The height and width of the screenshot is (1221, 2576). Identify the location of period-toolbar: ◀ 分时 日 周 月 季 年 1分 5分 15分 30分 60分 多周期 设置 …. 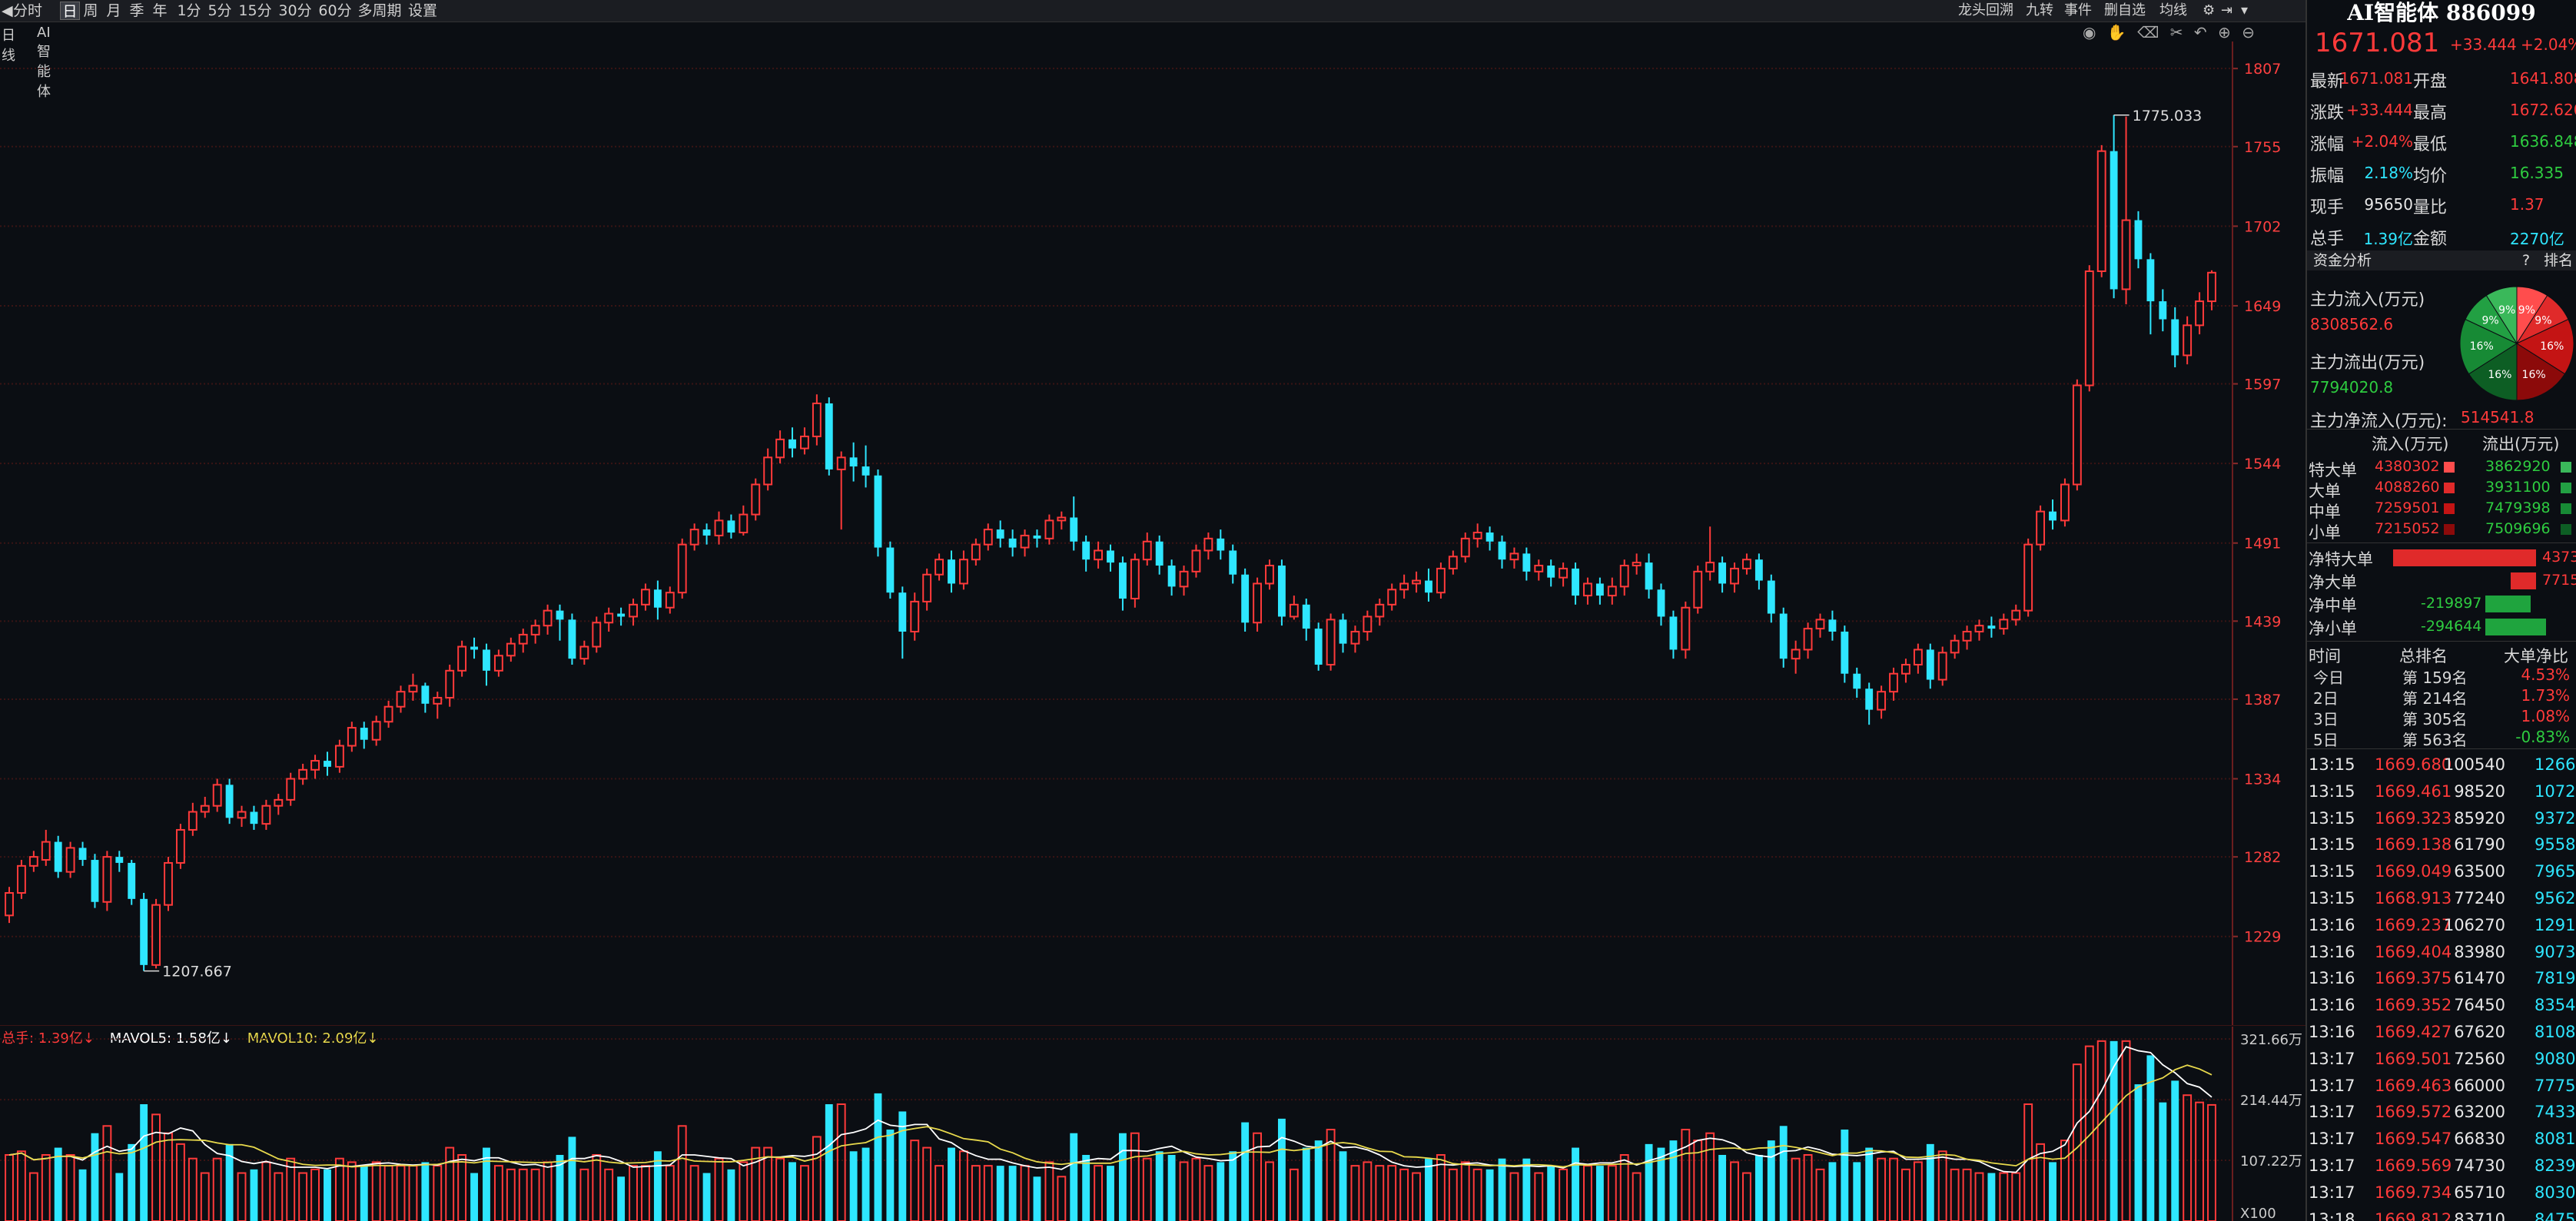
(1152, 11).